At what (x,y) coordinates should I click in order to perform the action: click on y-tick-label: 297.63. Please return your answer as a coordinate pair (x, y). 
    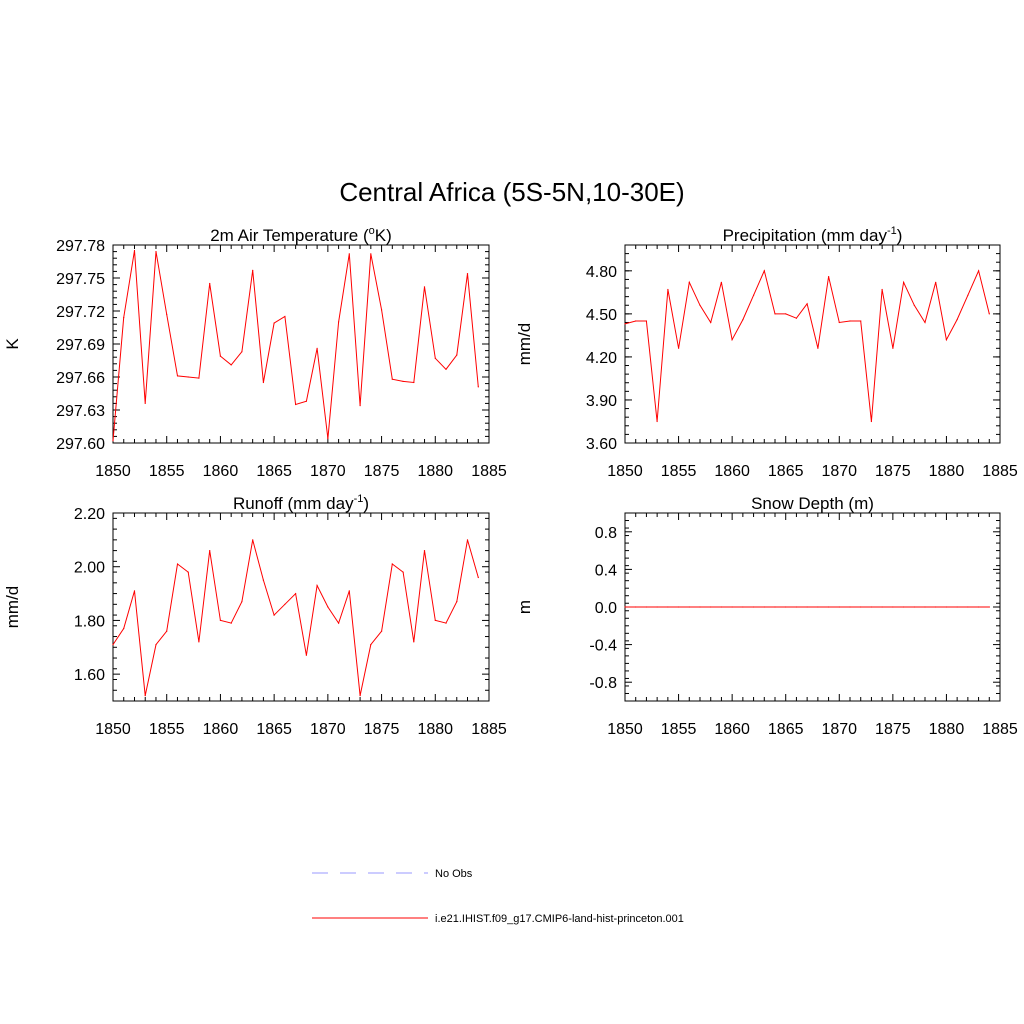
    Looking at the image, I should click on (80, 411).